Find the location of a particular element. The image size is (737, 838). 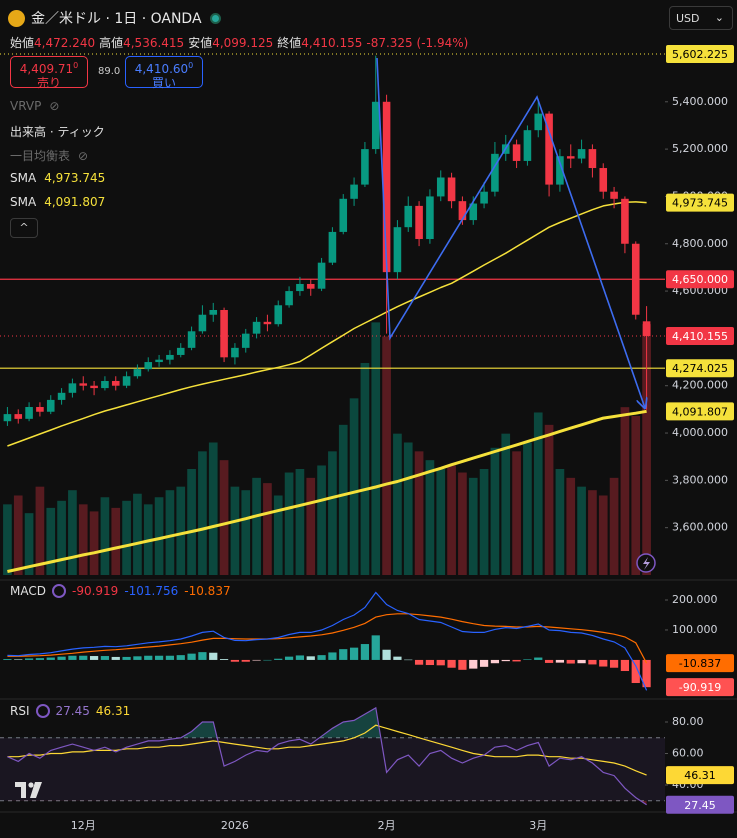

histogram-value-label: -90.919 is located at coordinates (700, 687).